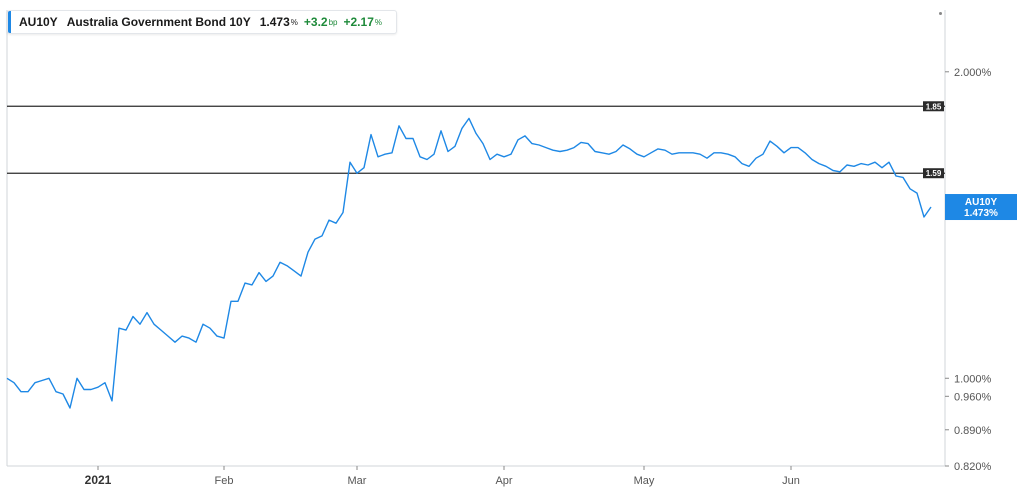  What do you see at coordinates (98, 480) in the screenshot?
I see `x-tick-label: 2021` at bounding box center [98, 480].